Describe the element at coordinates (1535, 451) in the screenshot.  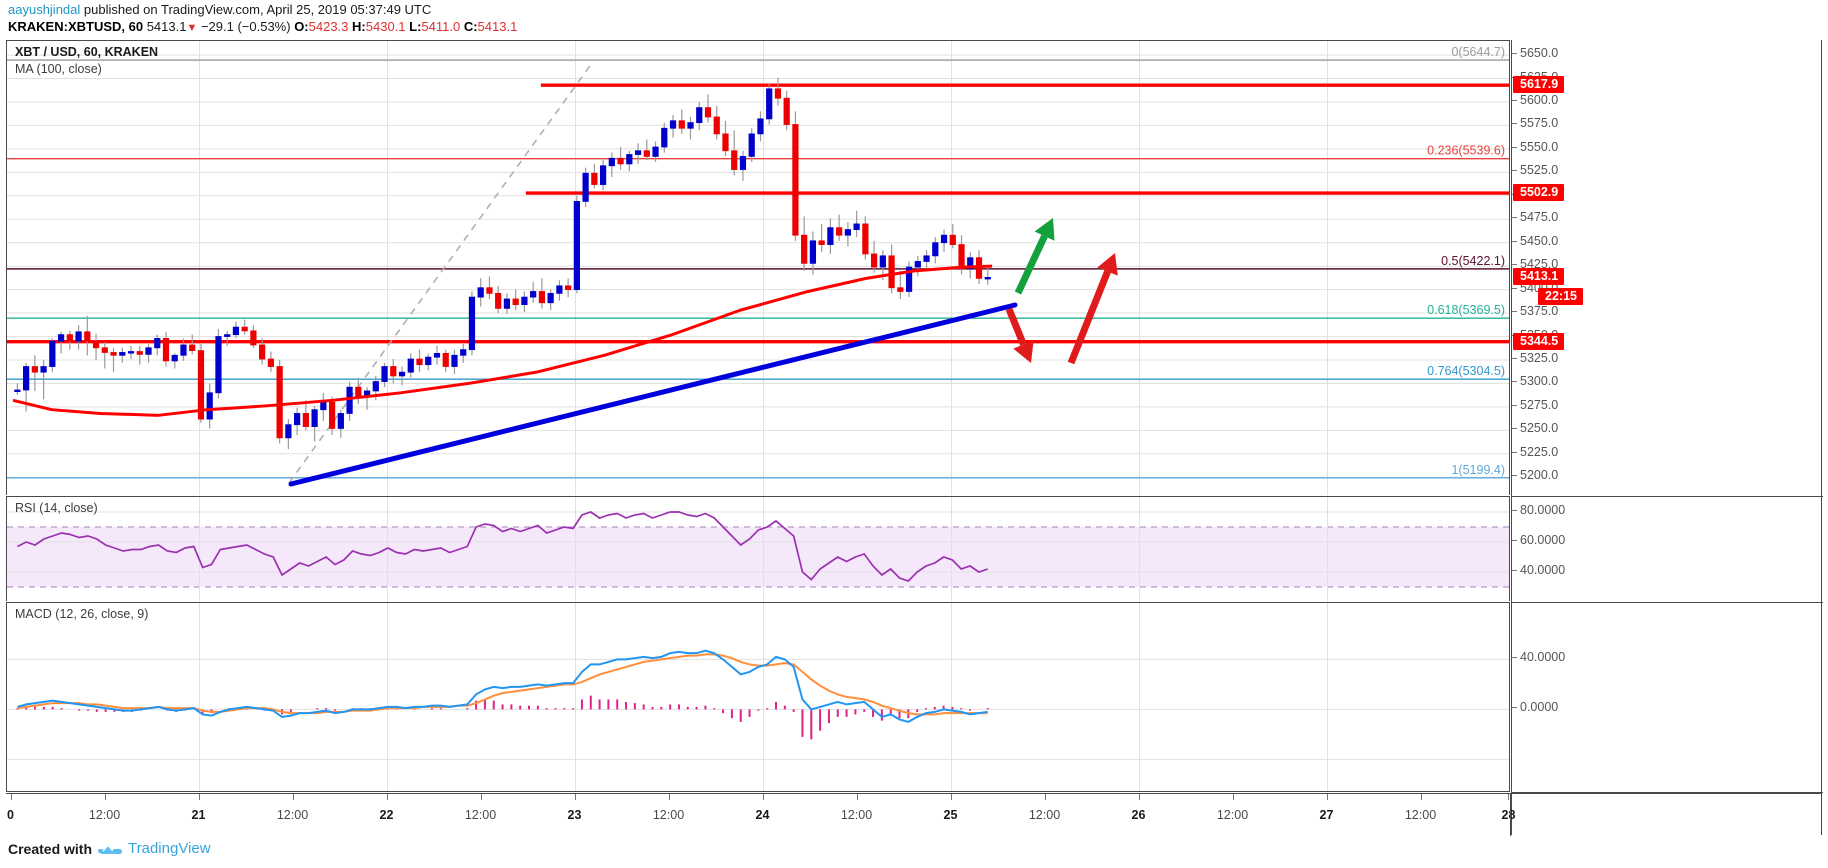
I see `price-axis-tick: 5225.0` at that location.